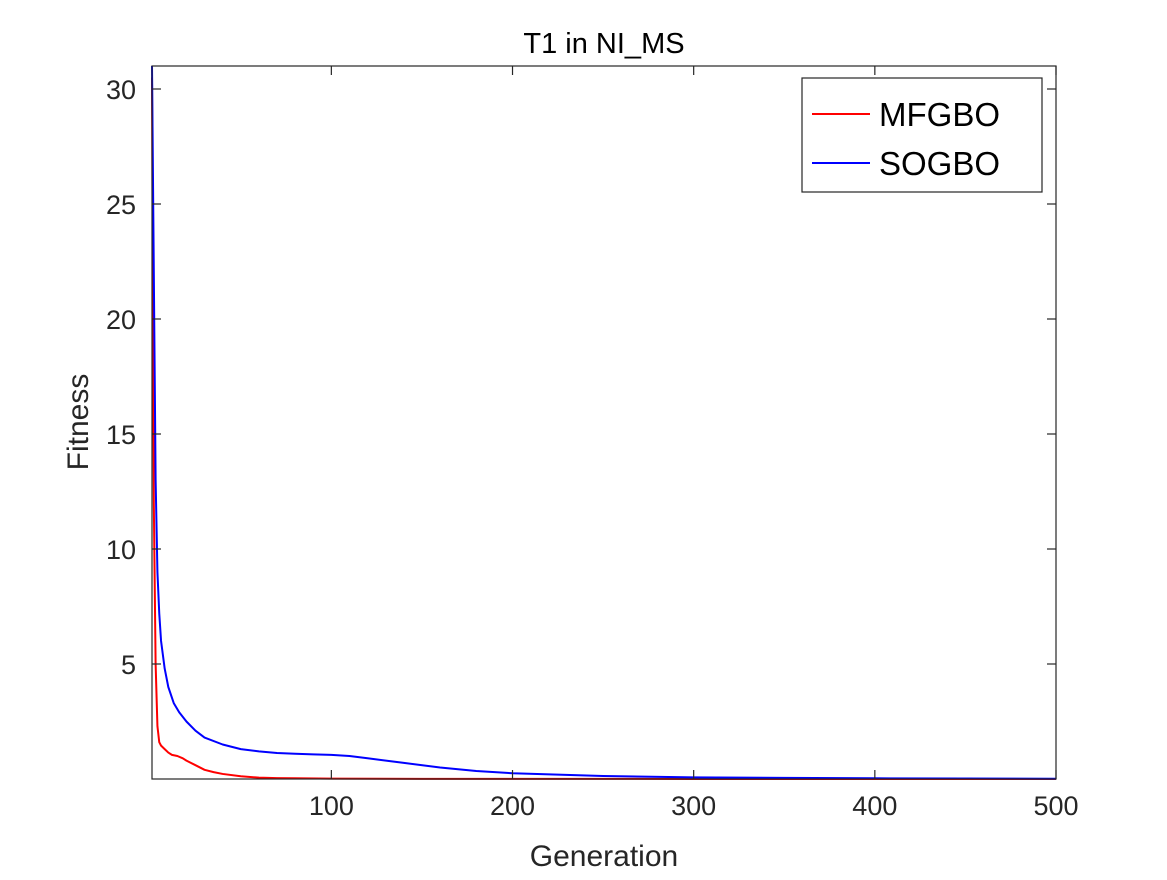 Image resolution: width=1167 pixels, height=880 pixels. Describe the element at coordinates (939, 114) in the screenshot. I see `legend-label-mfgbo: MFGBO` at that location.